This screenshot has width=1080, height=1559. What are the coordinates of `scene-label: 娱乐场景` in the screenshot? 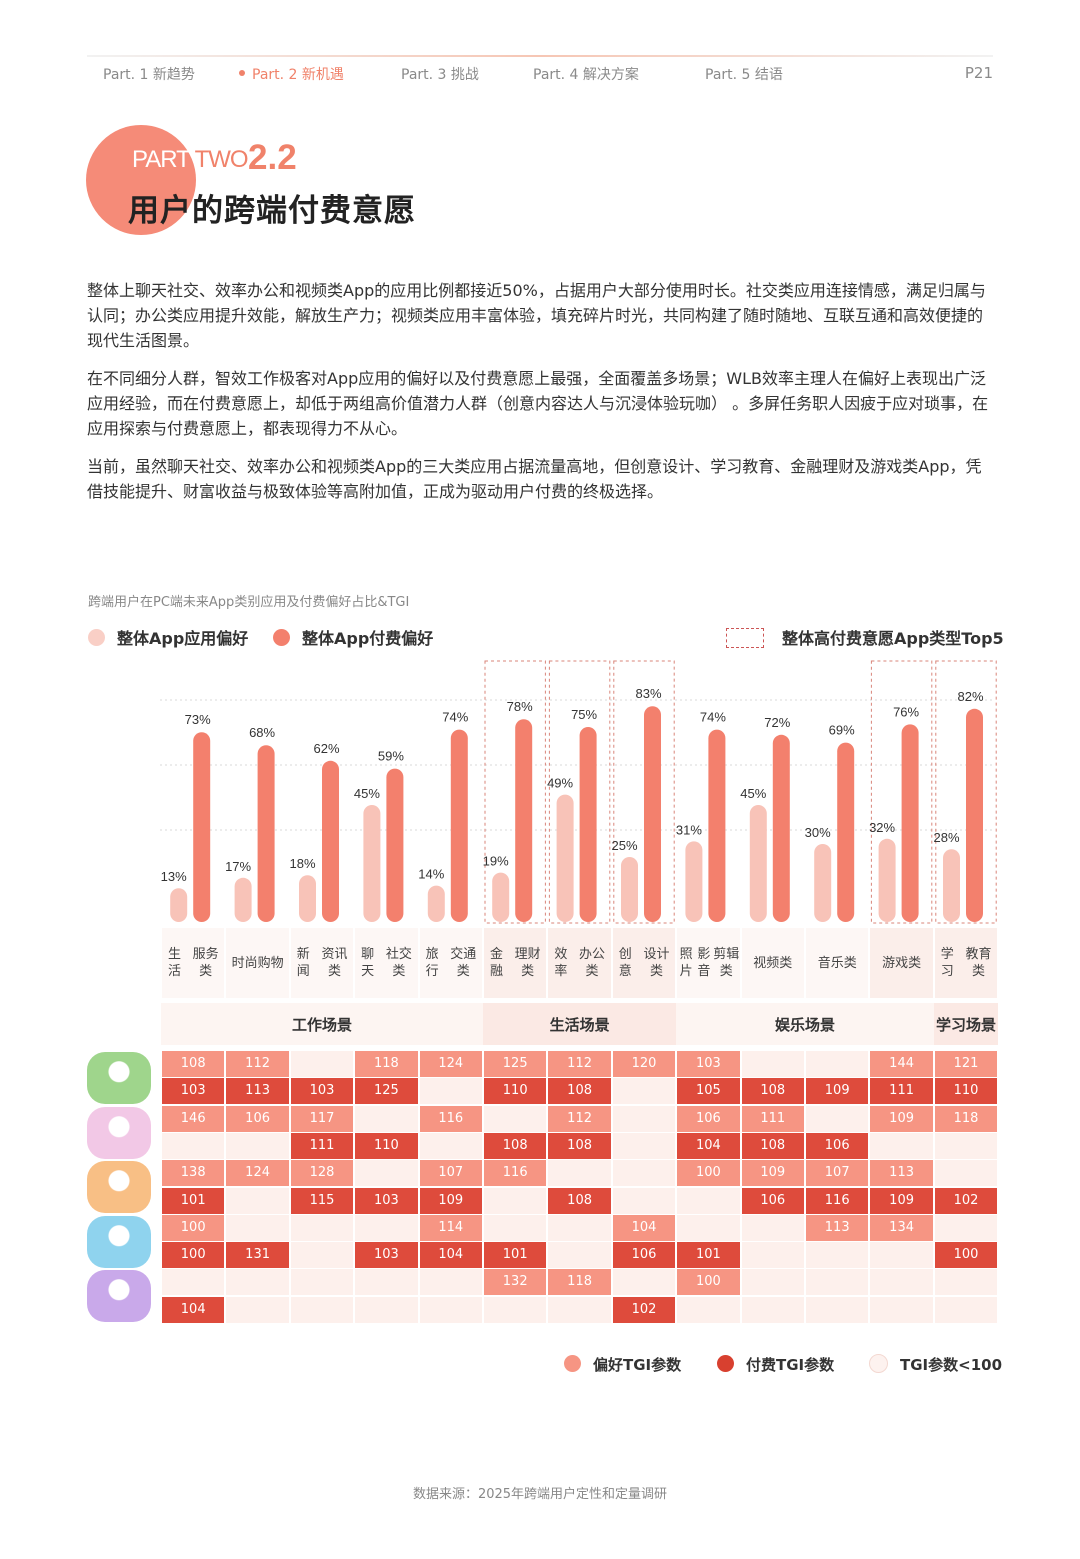 It's located at (805, 1024).